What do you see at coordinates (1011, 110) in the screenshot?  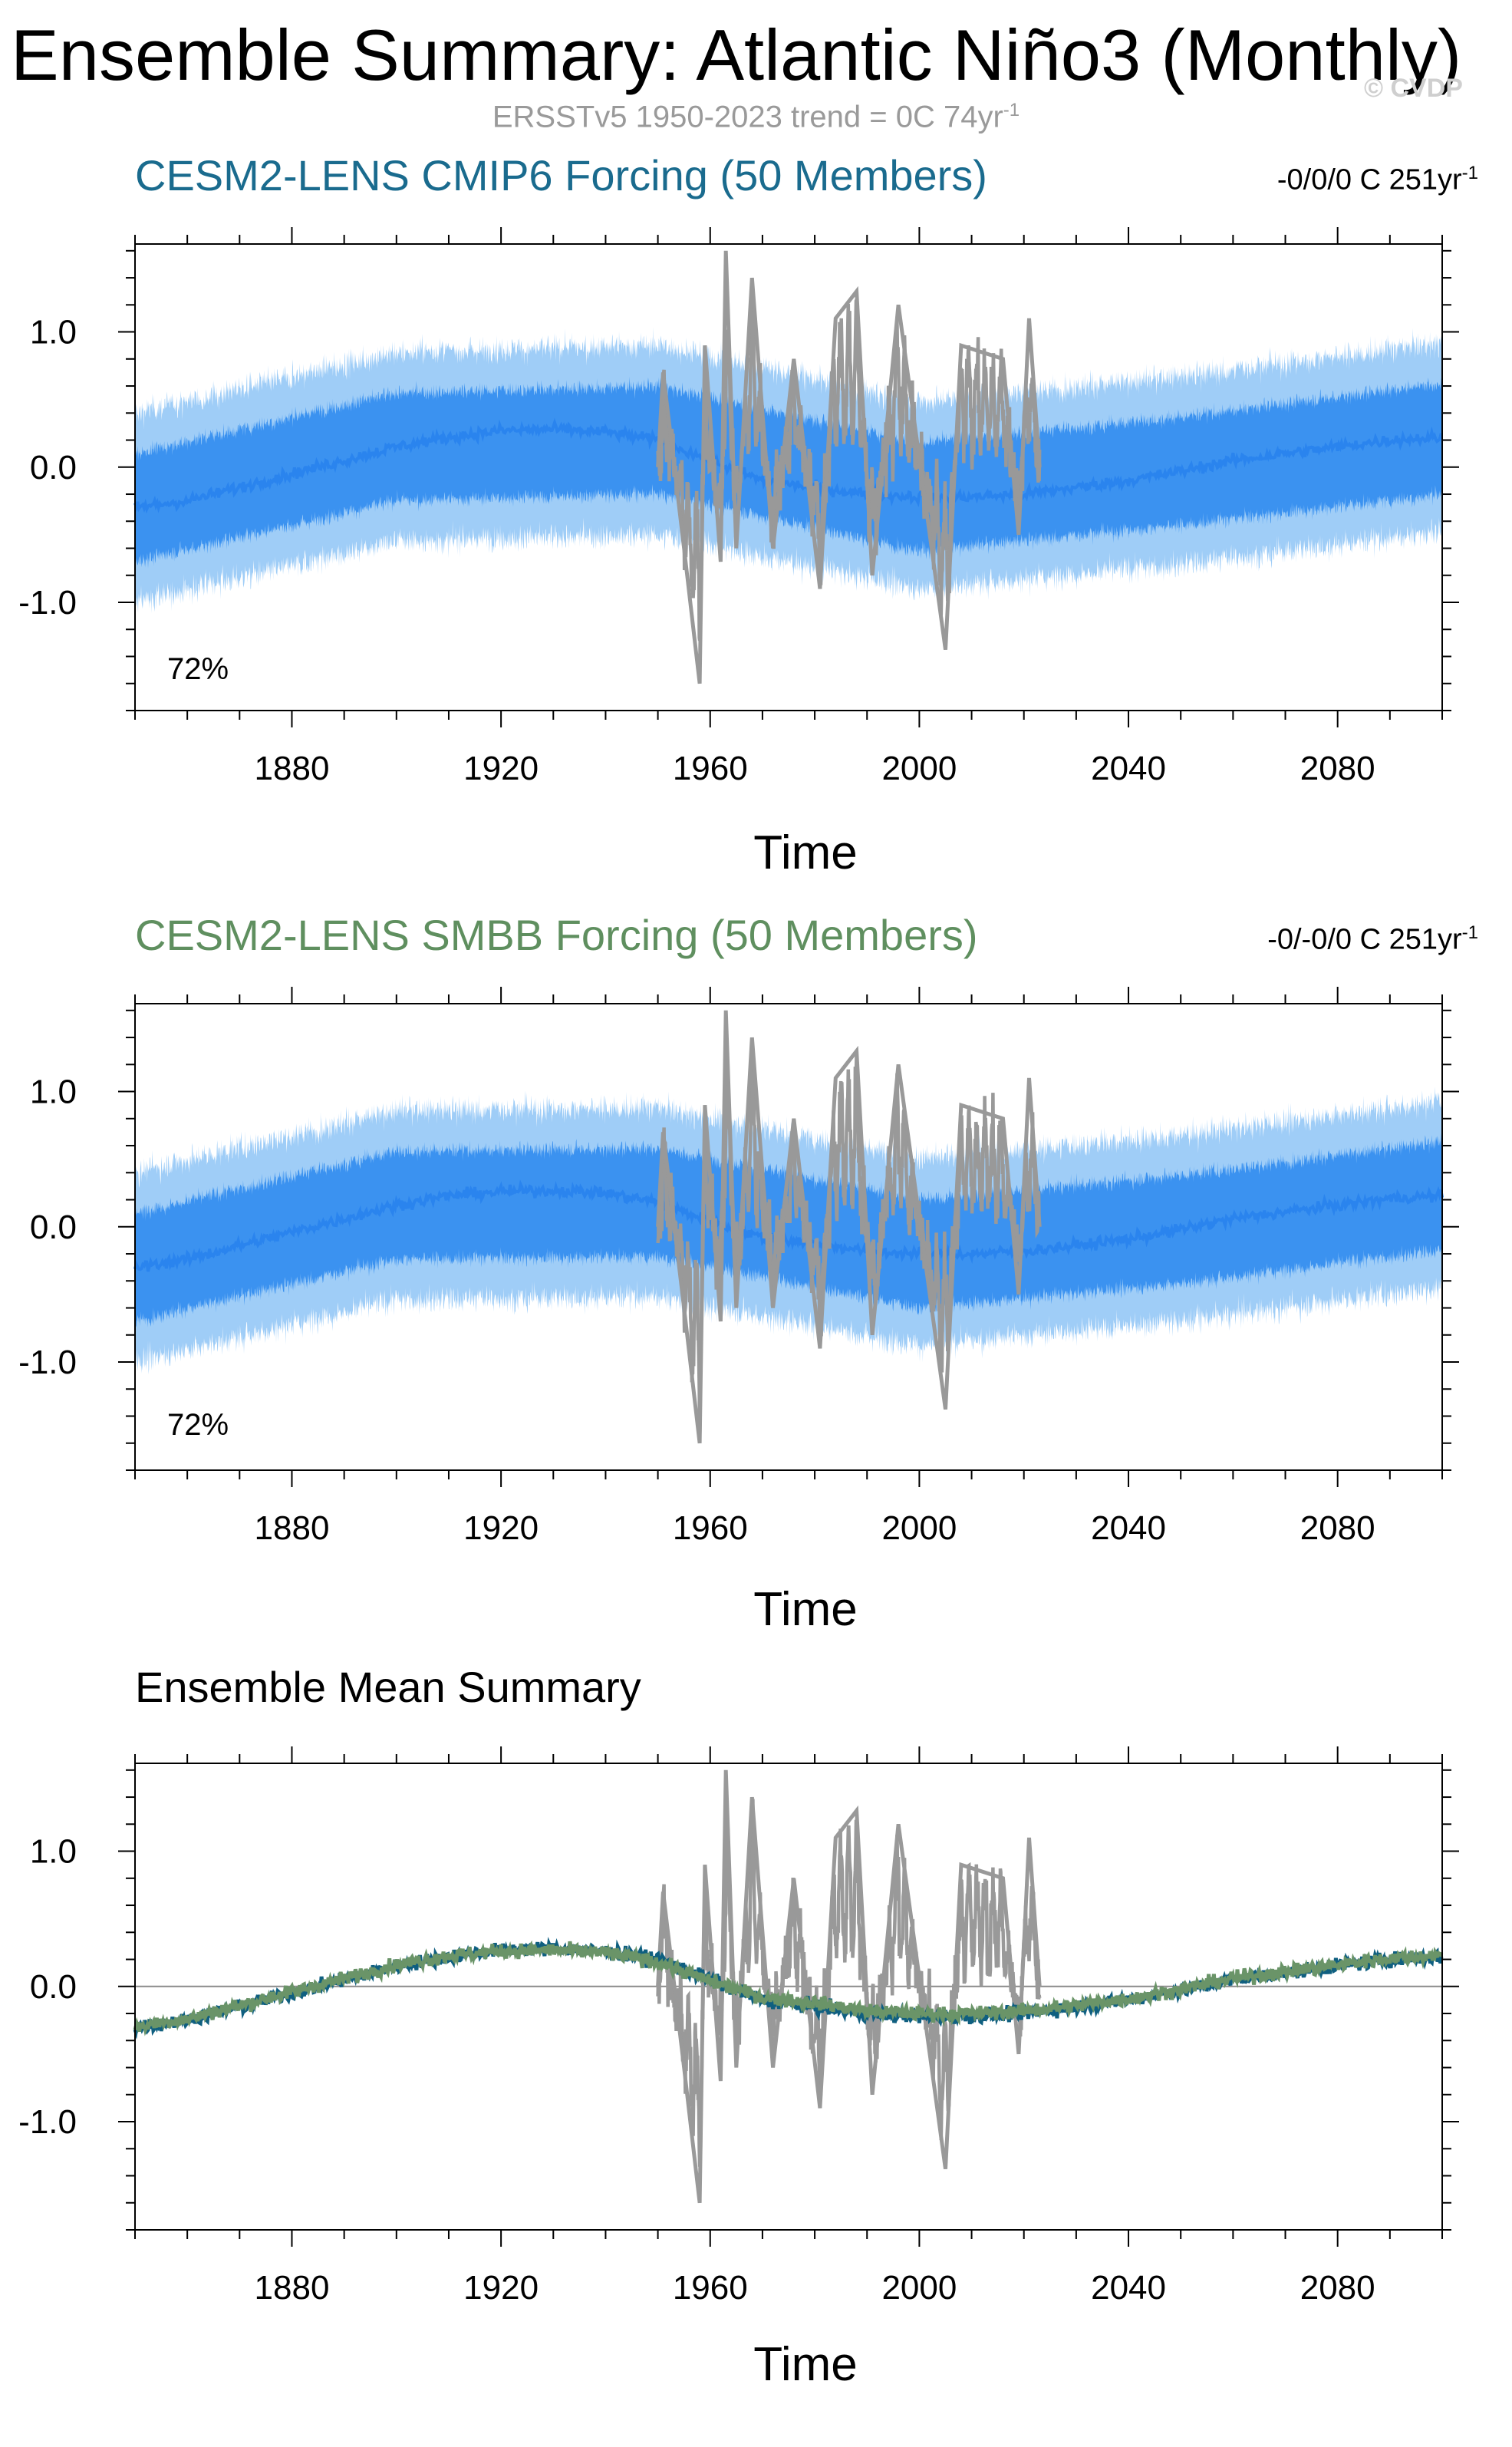 I see `subtitle-sup: -1` at bounding box center [1011, 110].